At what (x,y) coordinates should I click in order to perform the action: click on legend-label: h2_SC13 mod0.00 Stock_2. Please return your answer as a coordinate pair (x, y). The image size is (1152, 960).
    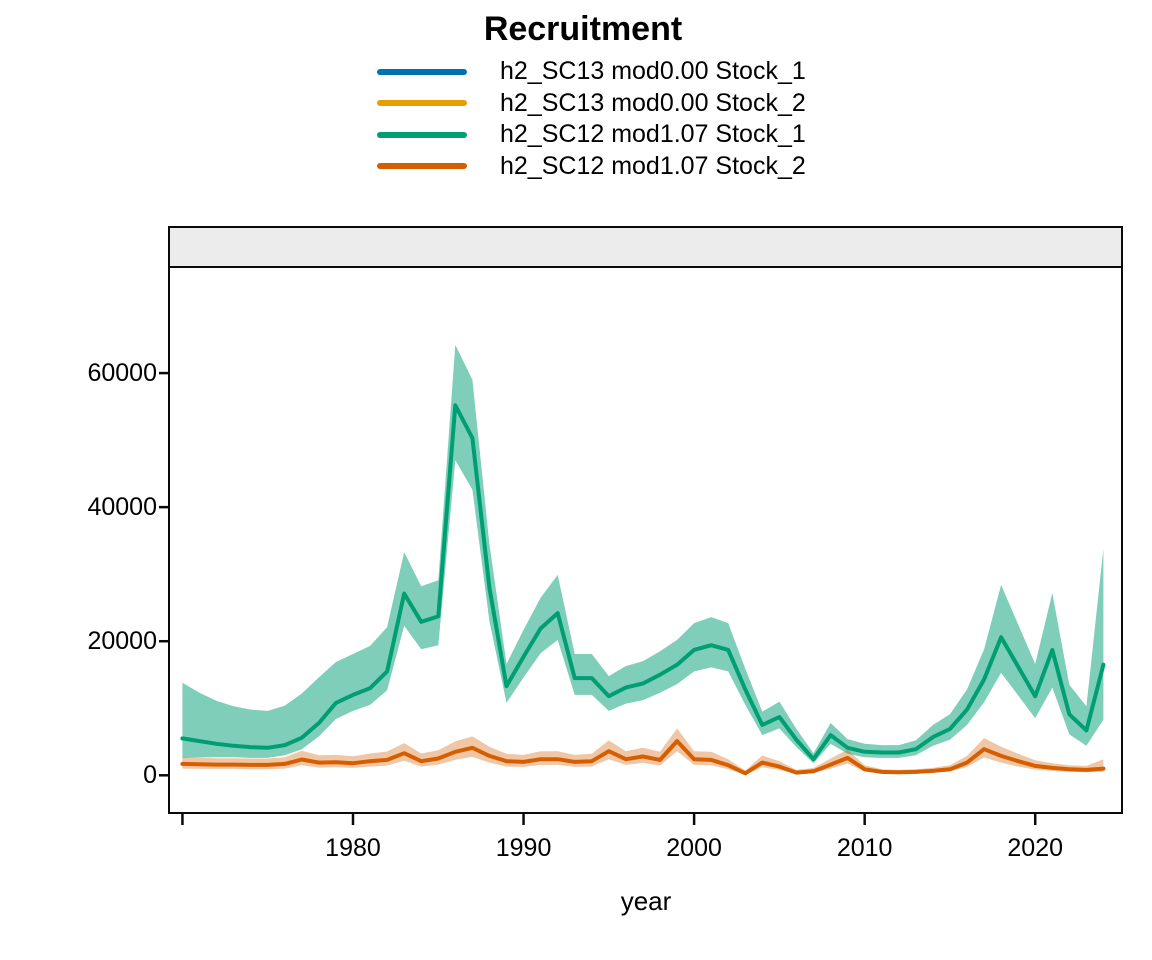
    Looking at the image, I should click on (653, 102).